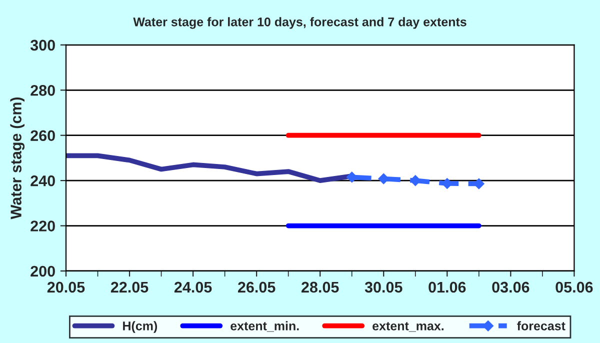  Describe the element at coordinates (408, 327) in the screenshot. I see `legend-label: extent_max.` at that location.